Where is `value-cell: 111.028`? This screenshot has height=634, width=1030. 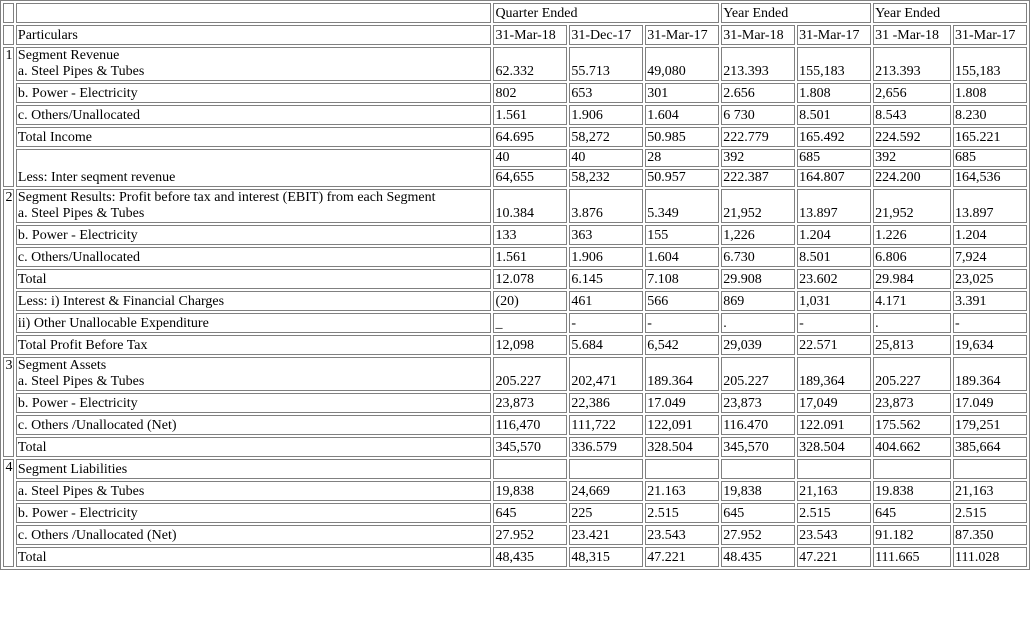 value-cell: 111.028 is located at coordinates (989, 557).